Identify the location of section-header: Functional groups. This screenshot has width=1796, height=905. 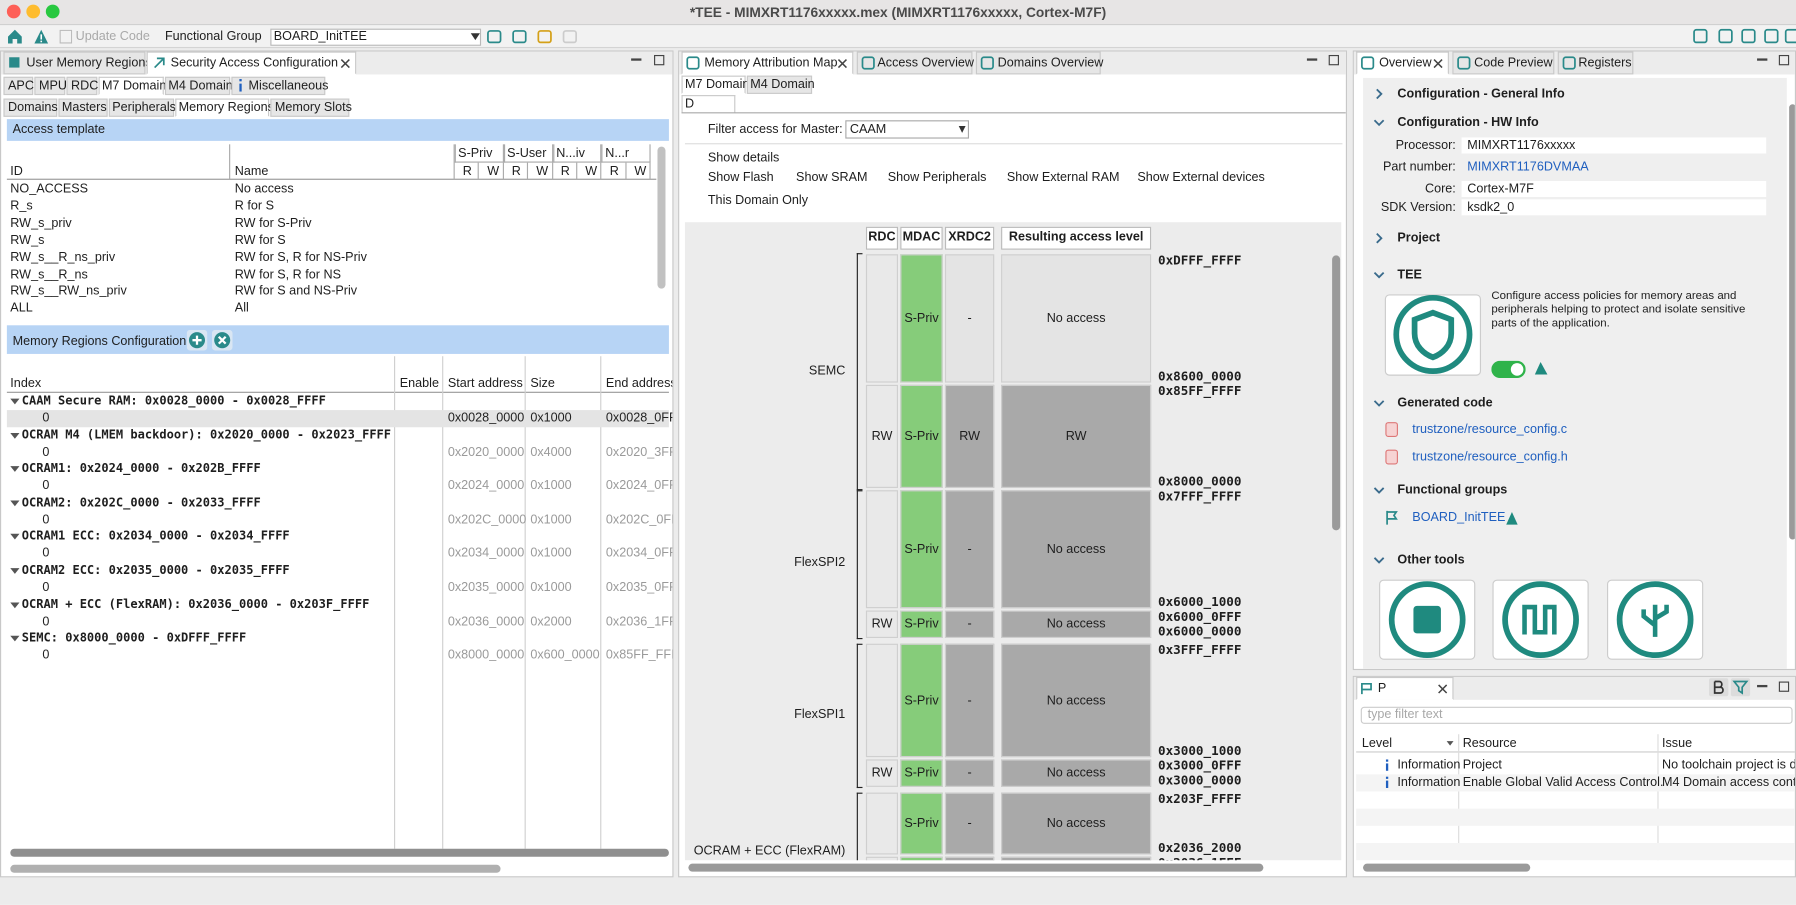
(1452, 490).